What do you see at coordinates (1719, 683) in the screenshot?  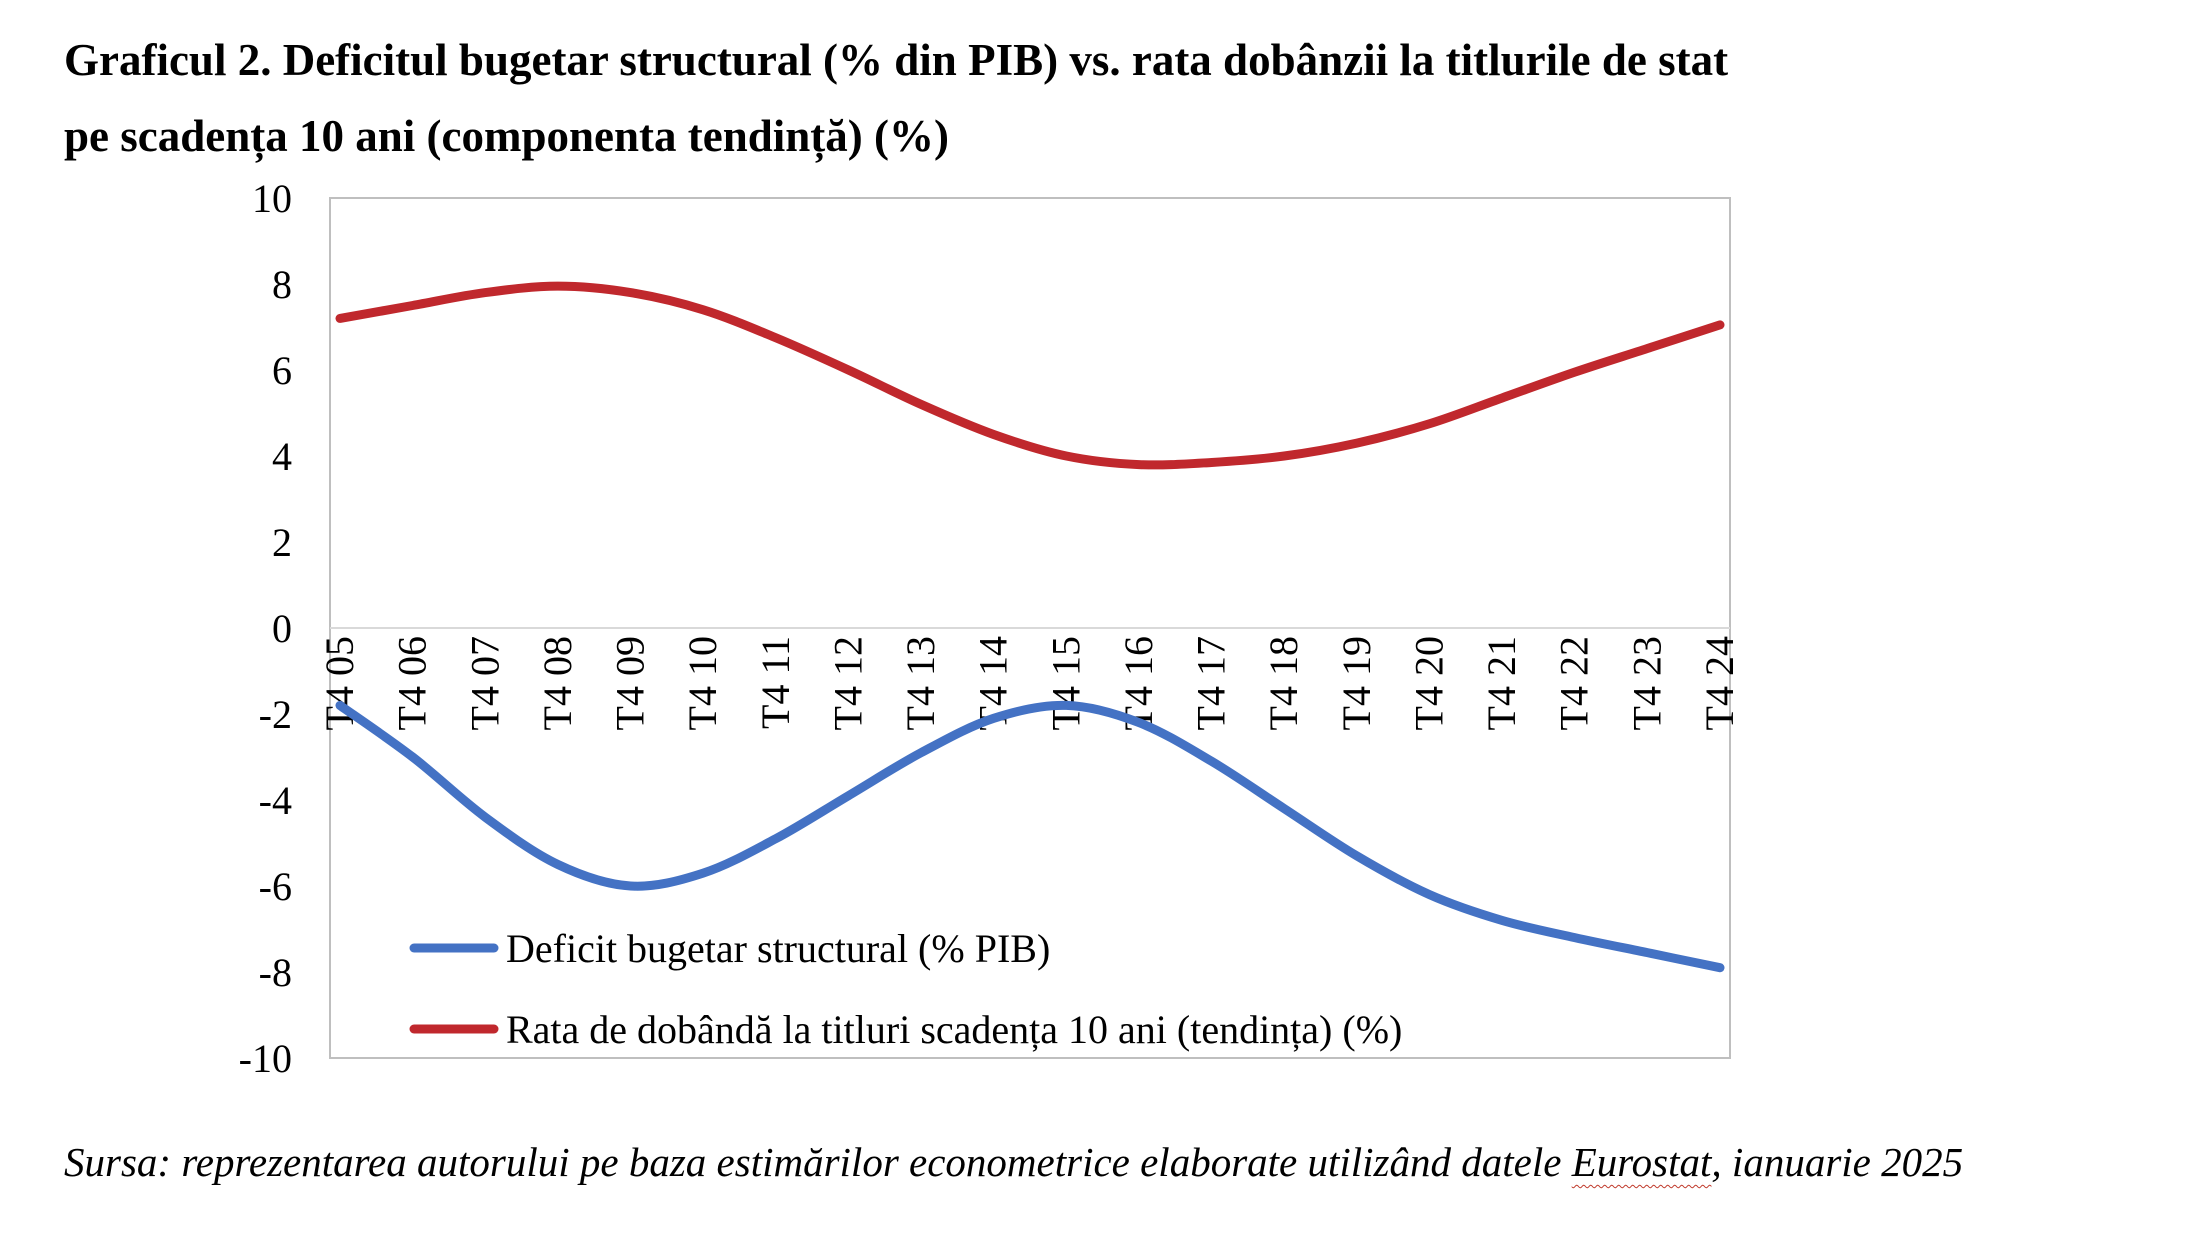 I see `x-tick-label: T4 24` at bounding box center [1719, 683].